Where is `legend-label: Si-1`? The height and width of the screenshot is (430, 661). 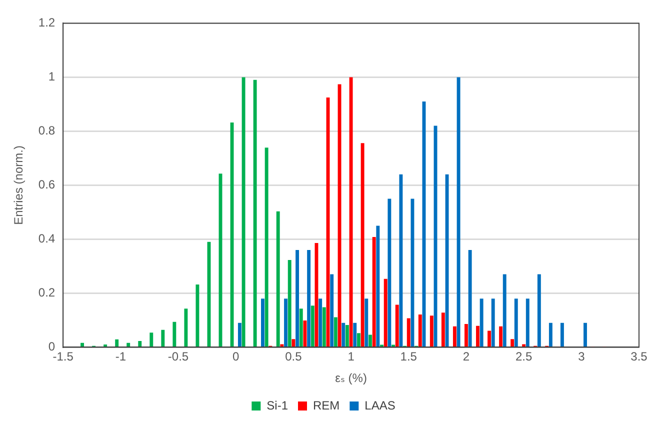
legend-label: Si-1 is located at coordinates (277, 405).